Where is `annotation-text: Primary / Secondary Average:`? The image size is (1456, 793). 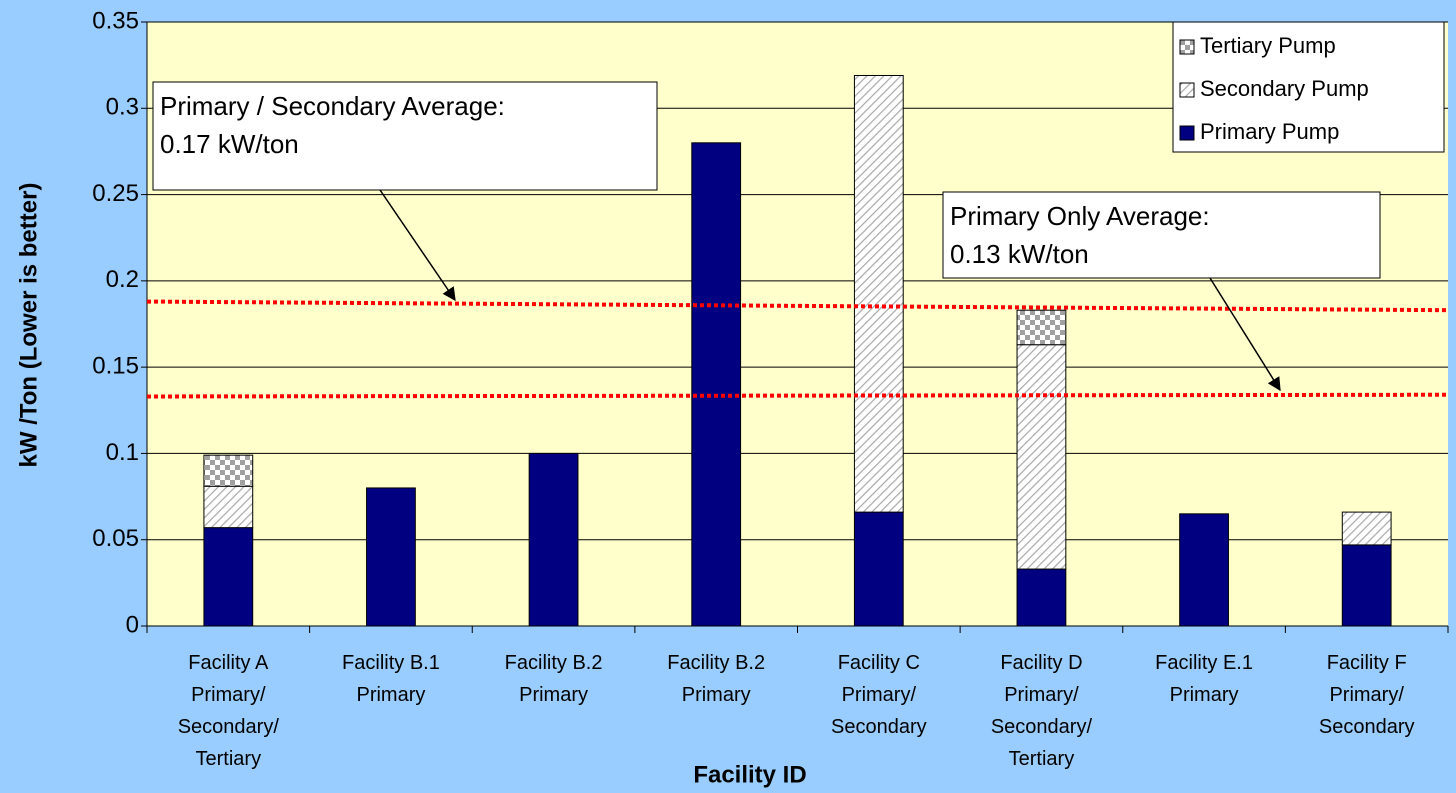
annotation-text: Primary / Secondary Average: is located at coordinates (332, 106).